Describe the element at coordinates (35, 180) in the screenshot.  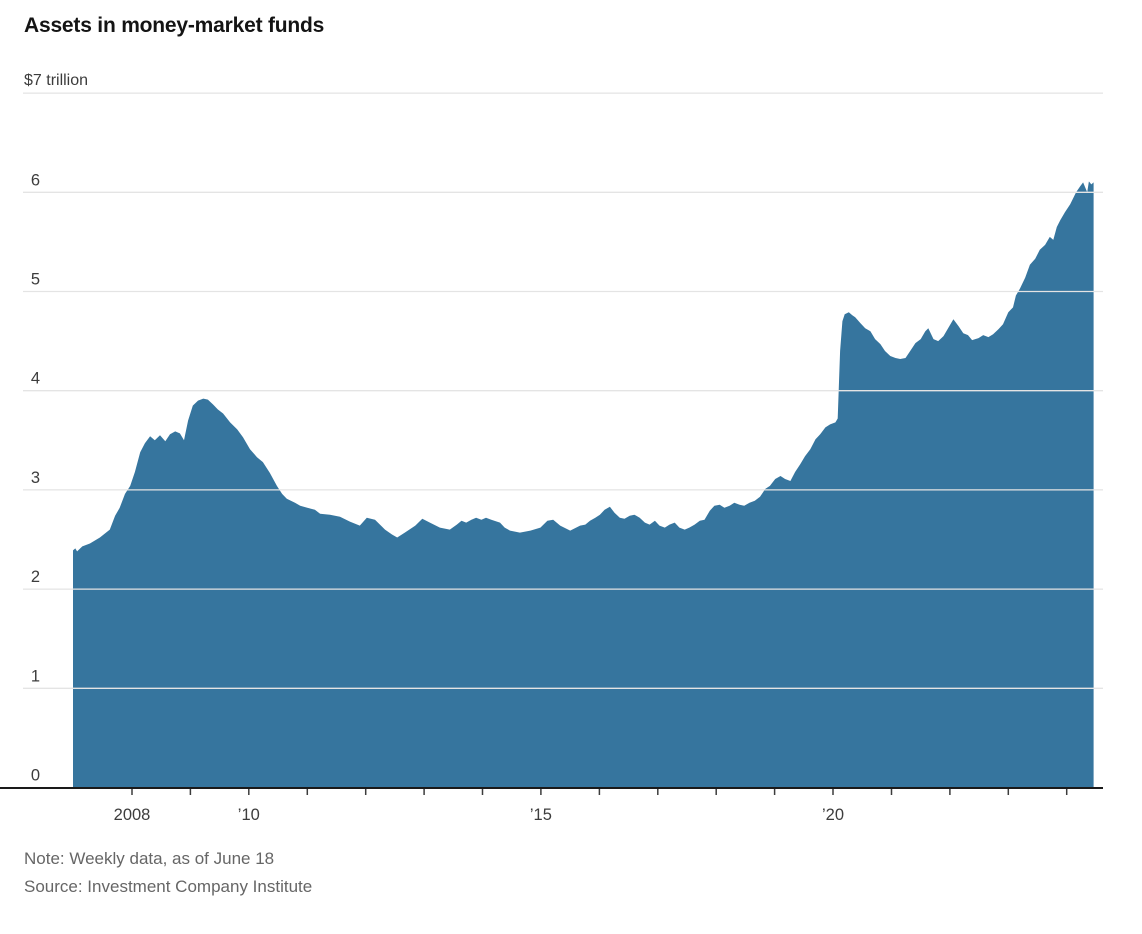
I see `y-tick-label-6: 6` at that location.